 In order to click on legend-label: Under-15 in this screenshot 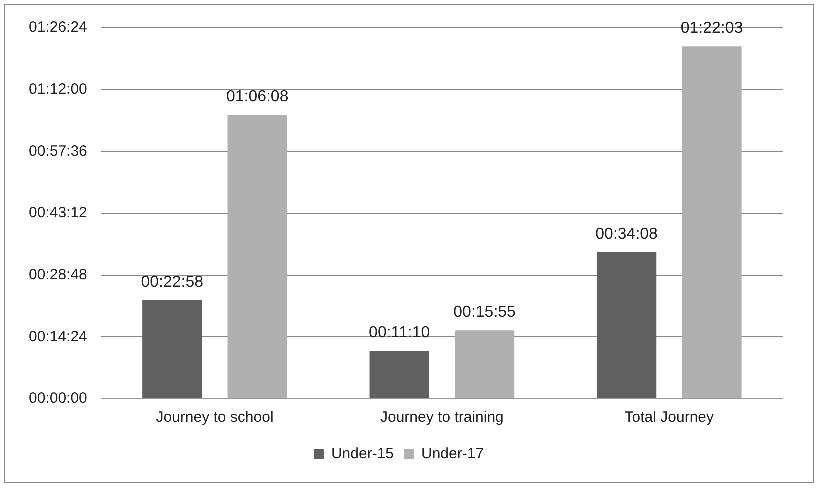, I will do `click(362, 454)`.